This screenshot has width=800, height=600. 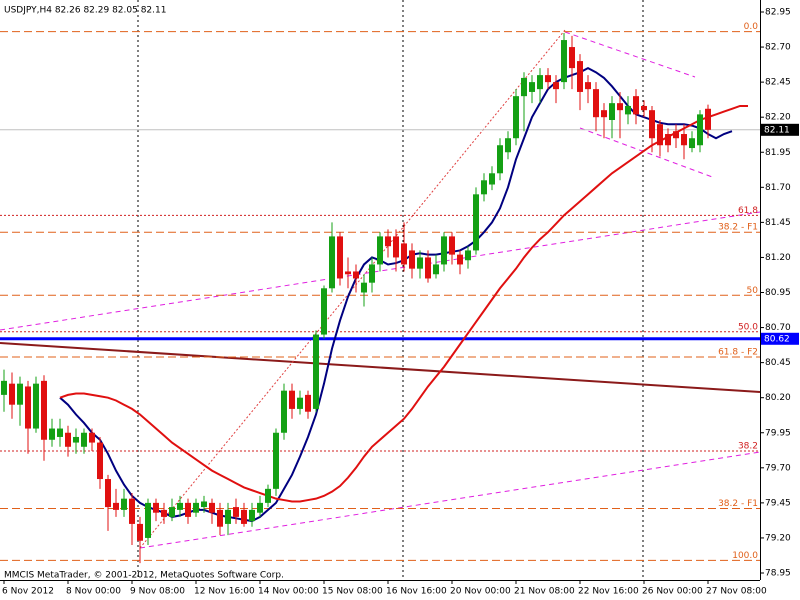 What do you see at coordinates (778, 538) in the screenshot?
I see `y-tick-label: 79.20` at bounding box center [778, 538].